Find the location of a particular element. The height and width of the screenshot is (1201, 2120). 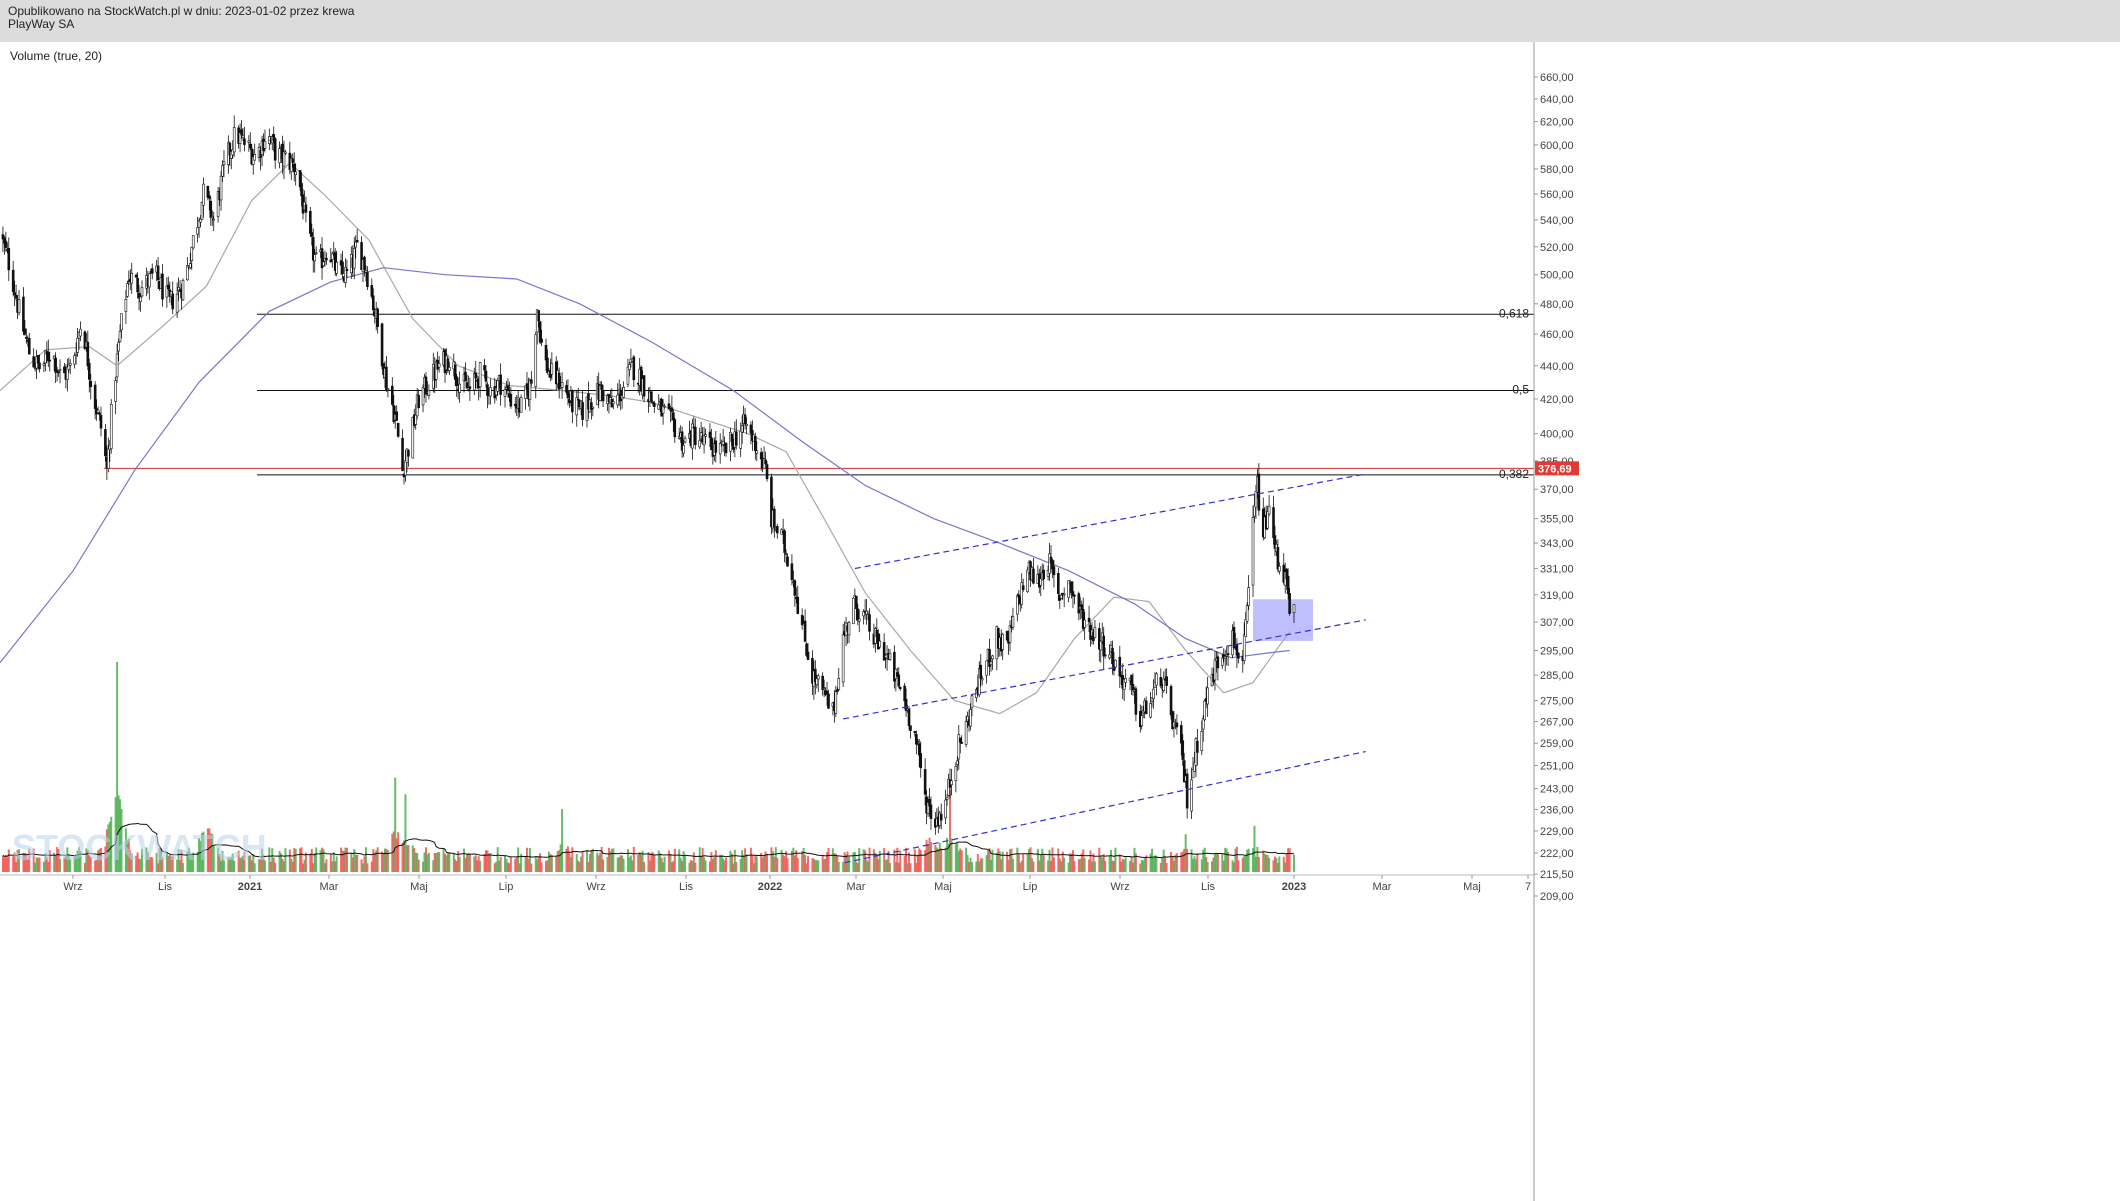

y-tick-label: 222,00 is located at coordinates (1557, 854).